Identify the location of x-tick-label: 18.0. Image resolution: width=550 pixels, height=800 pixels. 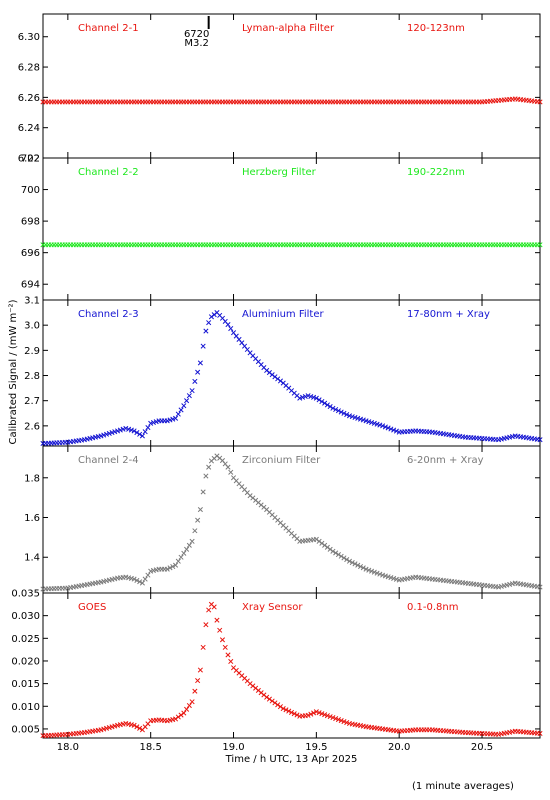
(68, 747).